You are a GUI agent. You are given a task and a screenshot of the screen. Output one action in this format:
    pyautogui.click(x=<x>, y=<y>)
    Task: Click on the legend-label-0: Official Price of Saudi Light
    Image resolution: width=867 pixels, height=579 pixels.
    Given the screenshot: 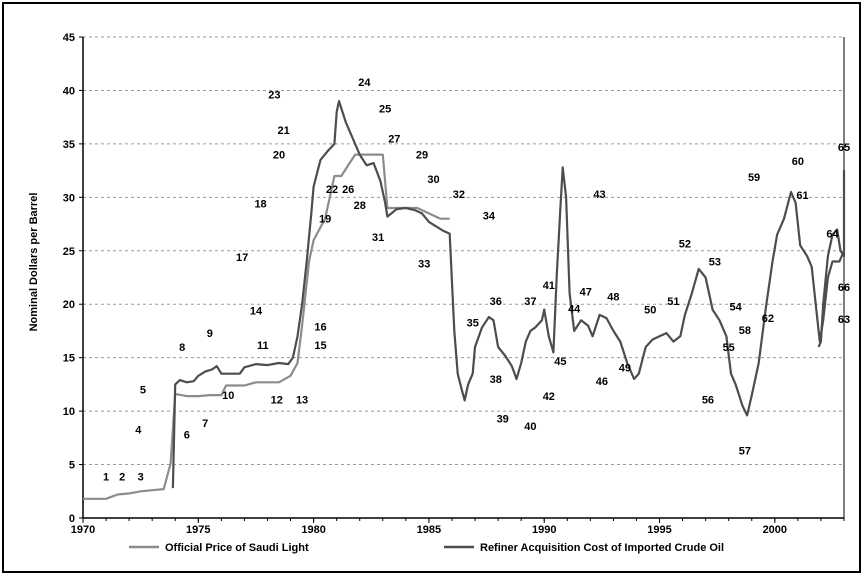 What is the action you would take?
    pyautogui.click(x=237, y=548)
    